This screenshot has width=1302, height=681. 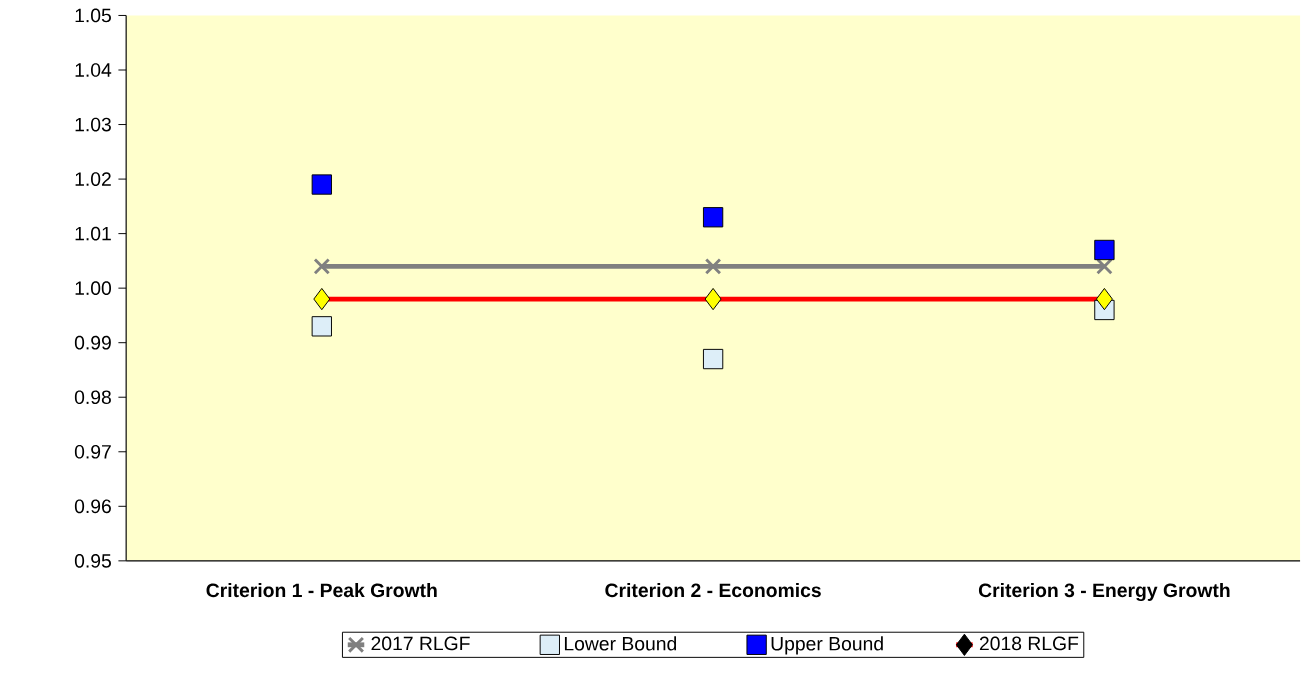 I want to click on y-tick-label: 0.96, so click(x=92, y=506).